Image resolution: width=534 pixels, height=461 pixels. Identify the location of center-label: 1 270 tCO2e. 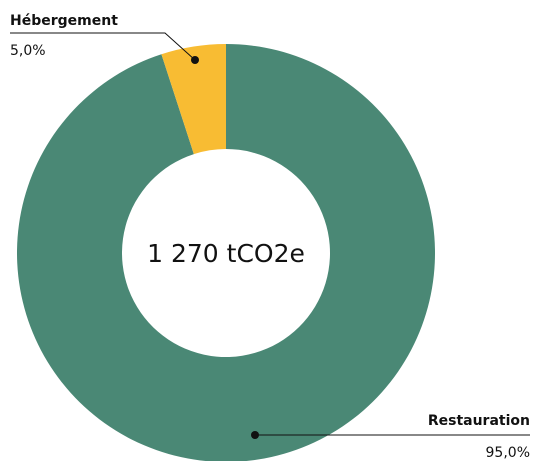
(226, 253).